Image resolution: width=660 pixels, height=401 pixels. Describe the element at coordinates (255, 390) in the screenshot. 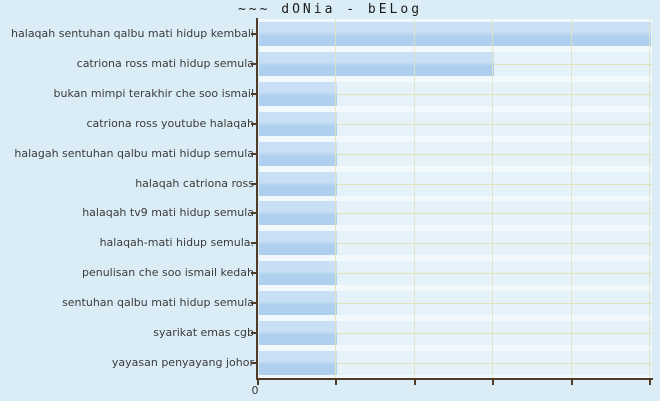

I see `x-axis-zero-label: 0` at that location.